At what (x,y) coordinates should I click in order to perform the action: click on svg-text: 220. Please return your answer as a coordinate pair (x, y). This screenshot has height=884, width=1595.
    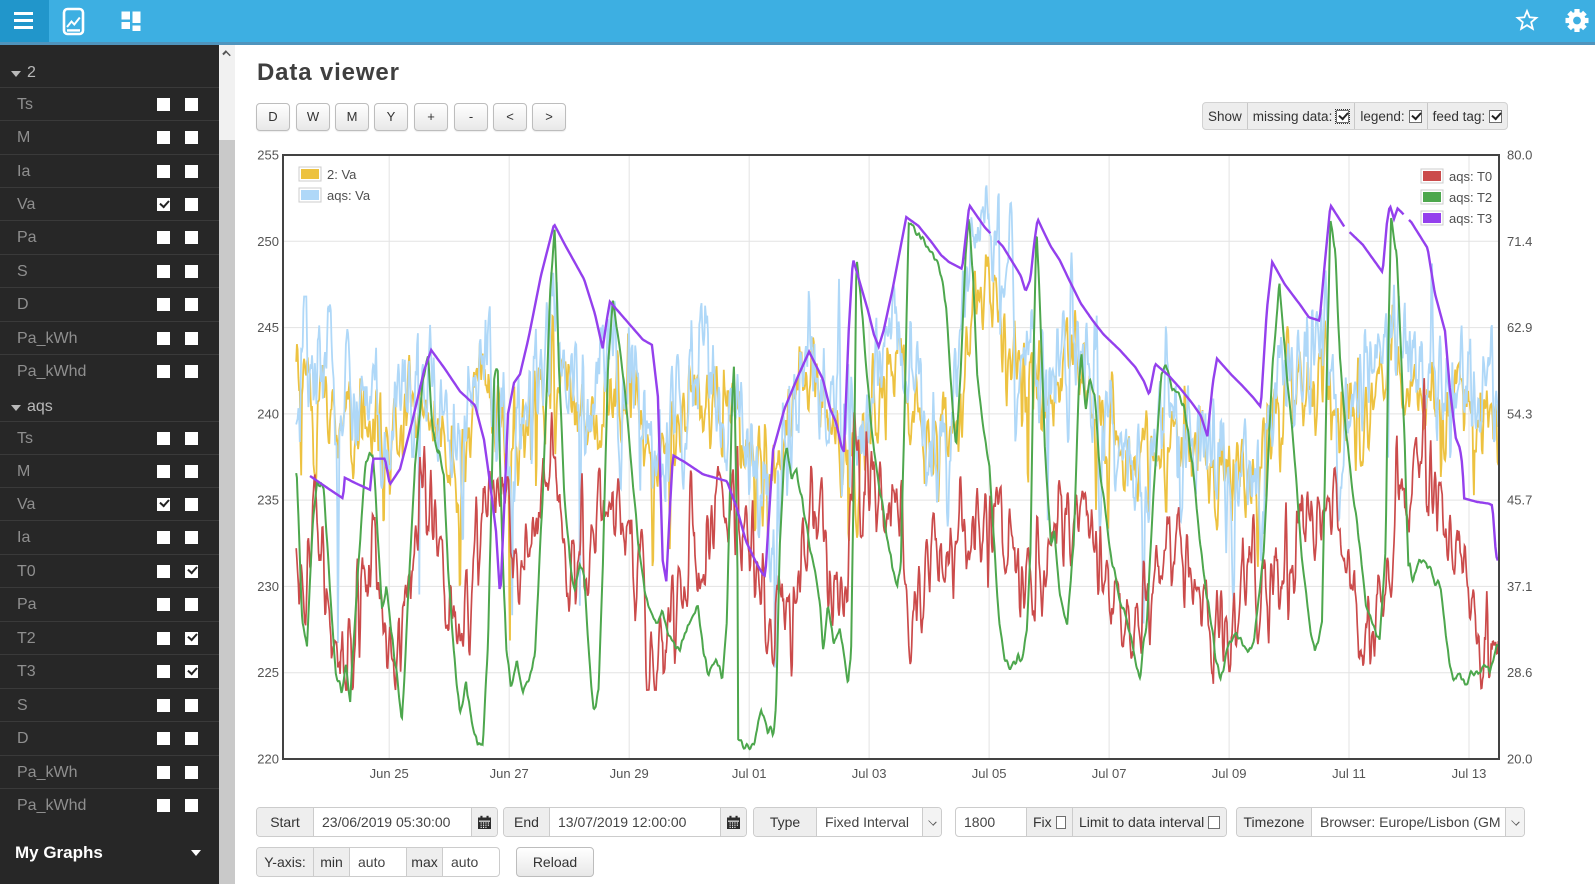
    Looking at the image, I should click on (268, 759).